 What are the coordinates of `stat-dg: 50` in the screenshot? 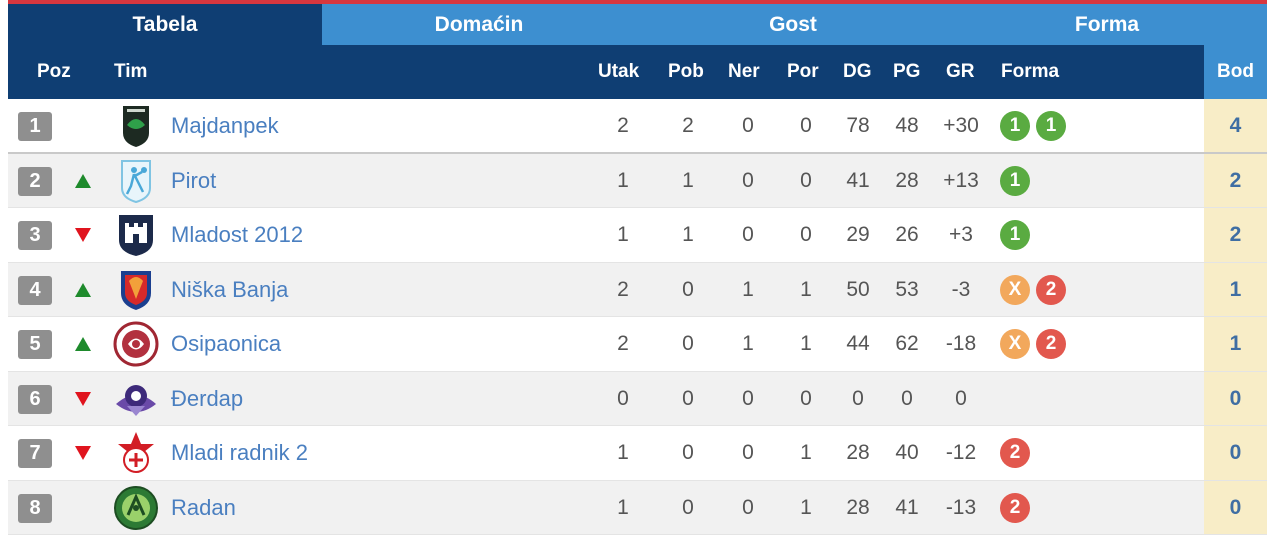 It's located at (858, 289).